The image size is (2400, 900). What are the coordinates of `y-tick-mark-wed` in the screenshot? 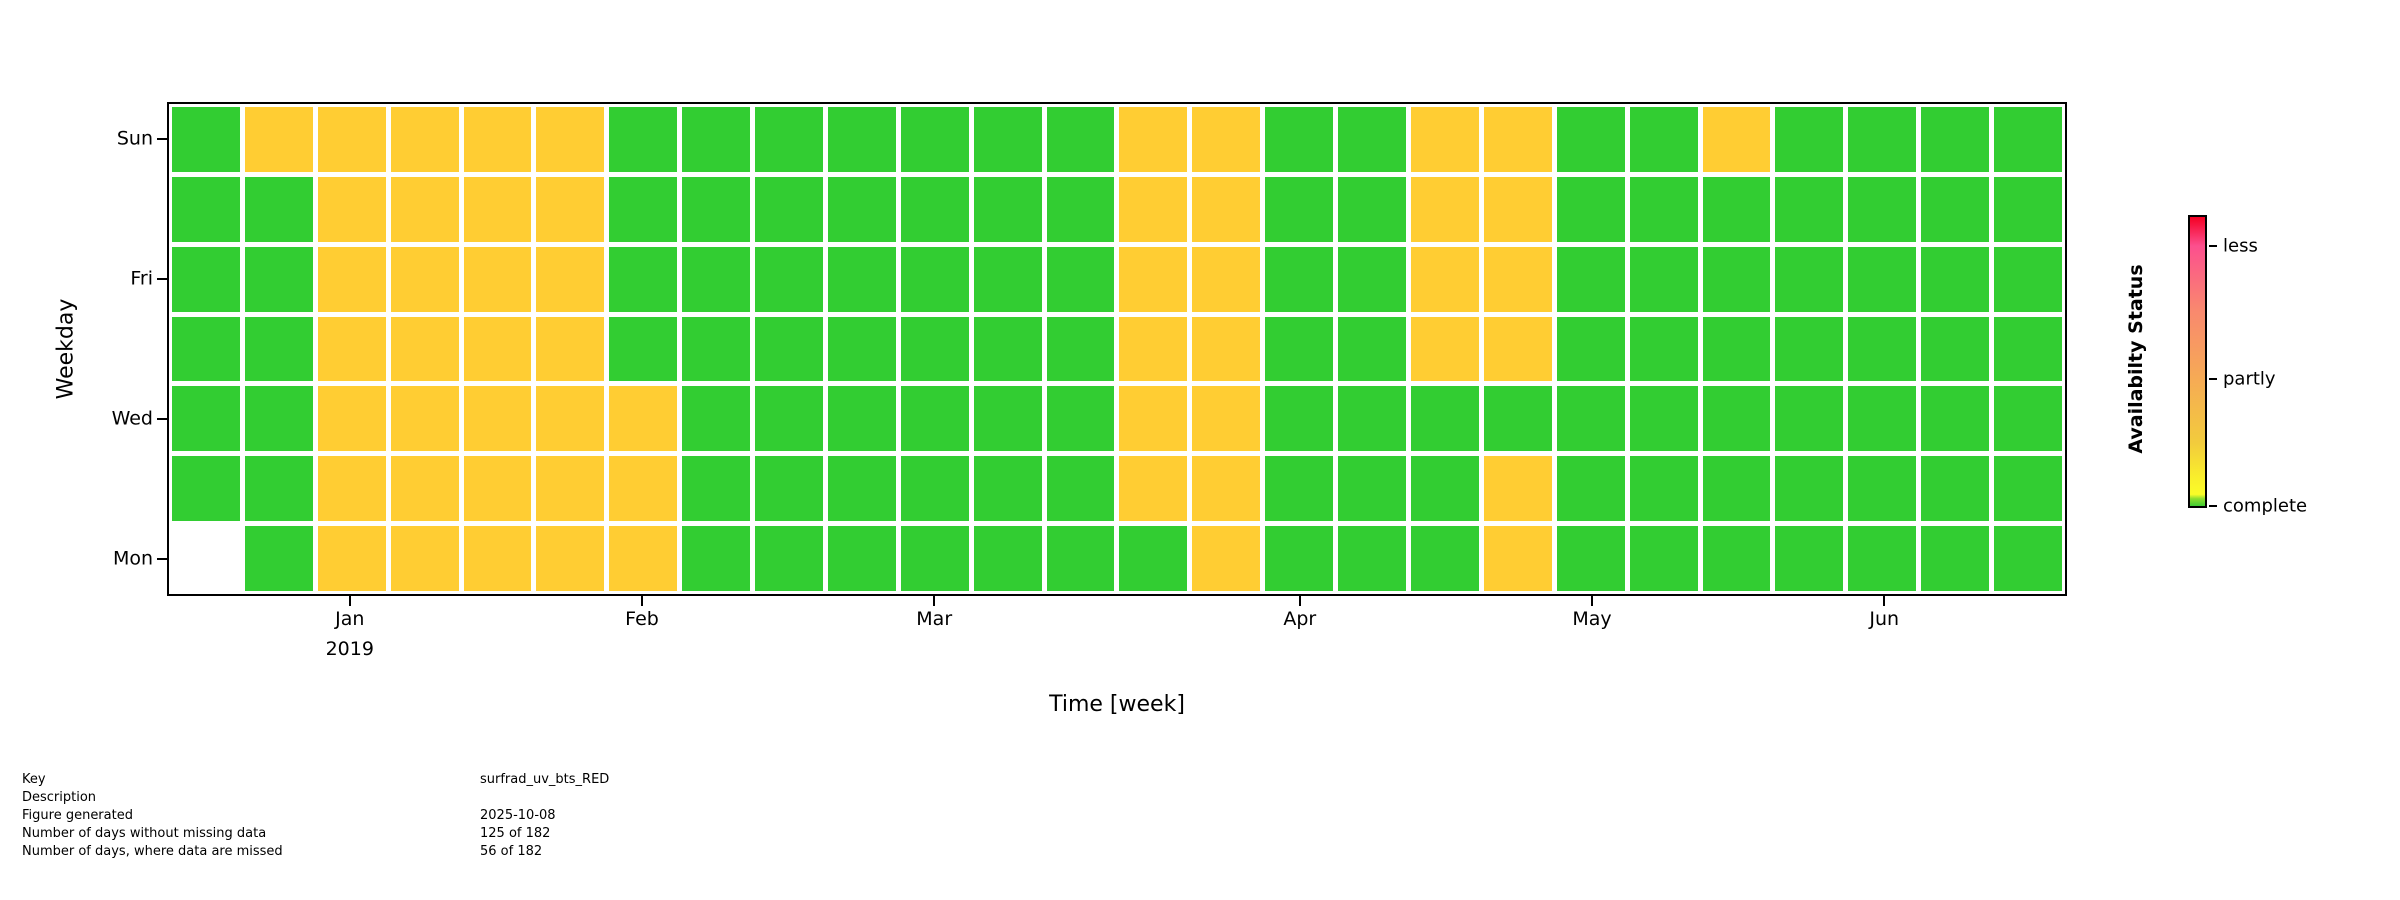 It's located at (162, 419).